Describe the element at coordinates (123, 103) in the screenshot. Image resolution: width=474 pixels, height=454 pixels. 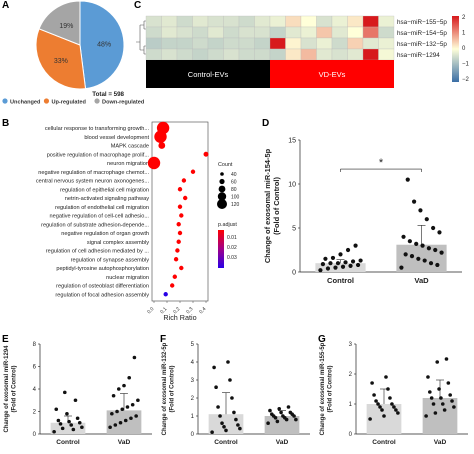
I see `legend-label: Down-regulated` at that location.